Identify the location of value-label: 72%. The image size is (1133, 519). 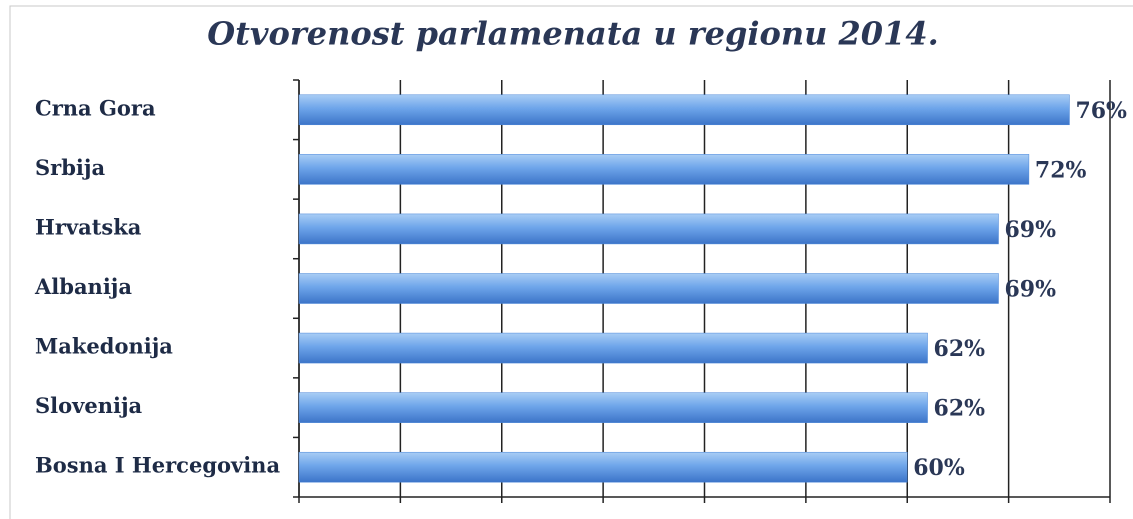
(1061, 170).